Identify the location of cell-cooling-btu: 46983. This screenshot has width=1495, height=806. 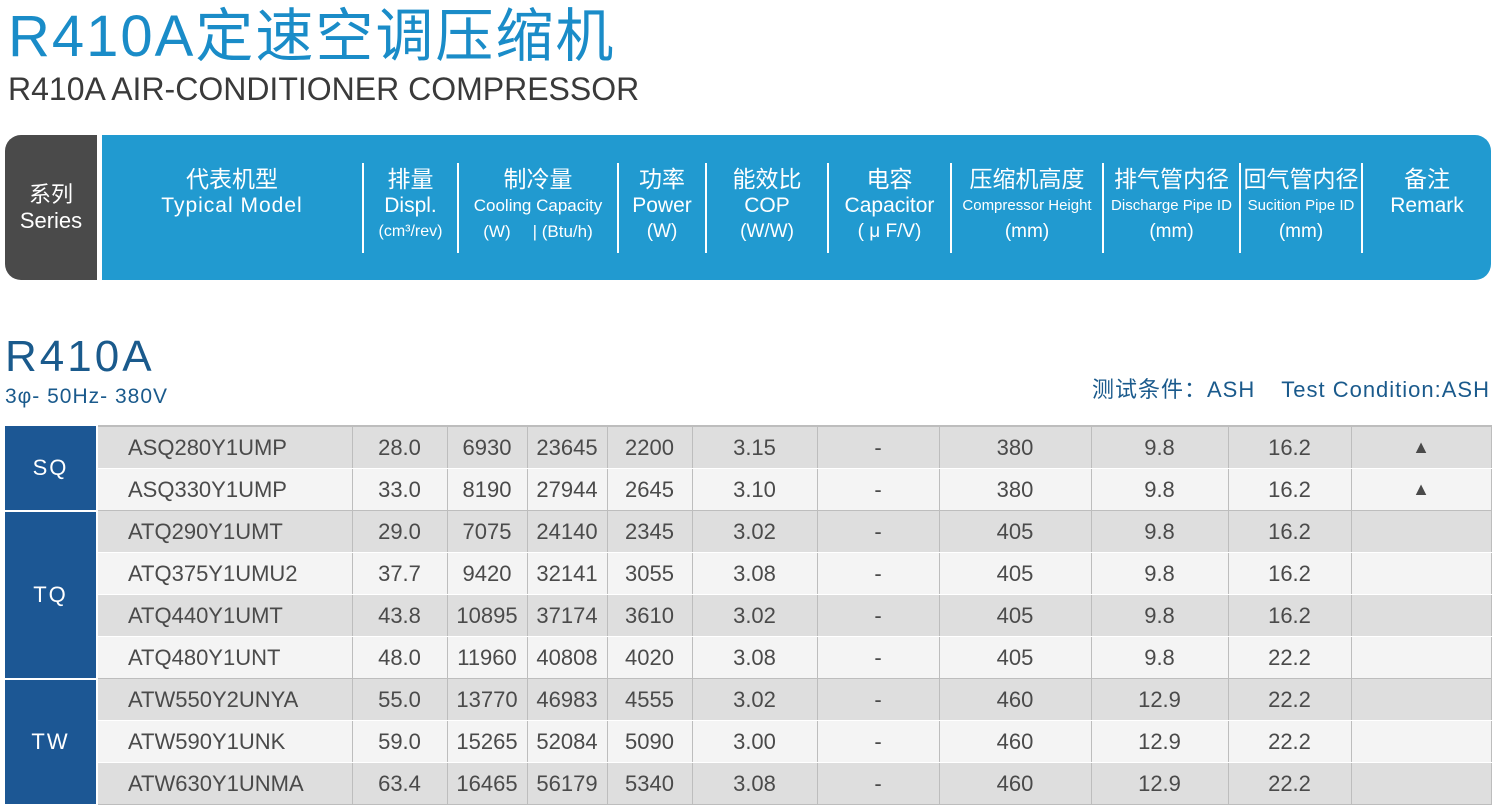
(567, 699).